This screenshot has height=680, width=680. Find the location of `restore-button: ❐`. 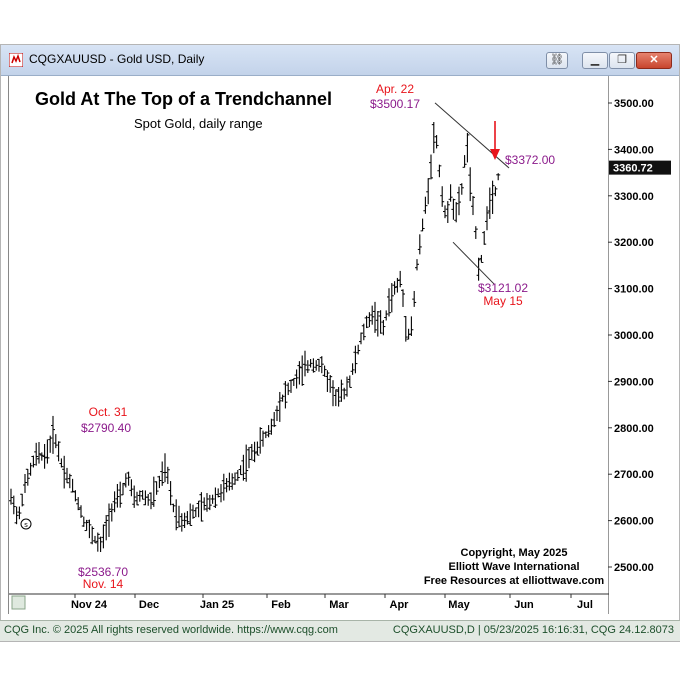

restore-button: ❐ is located at coordinates (622, 60).